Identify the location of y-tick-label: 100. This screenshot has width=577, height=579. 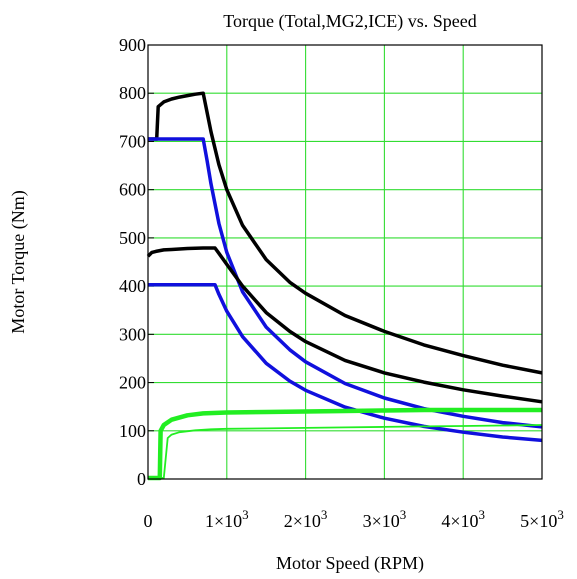
(132, 431).